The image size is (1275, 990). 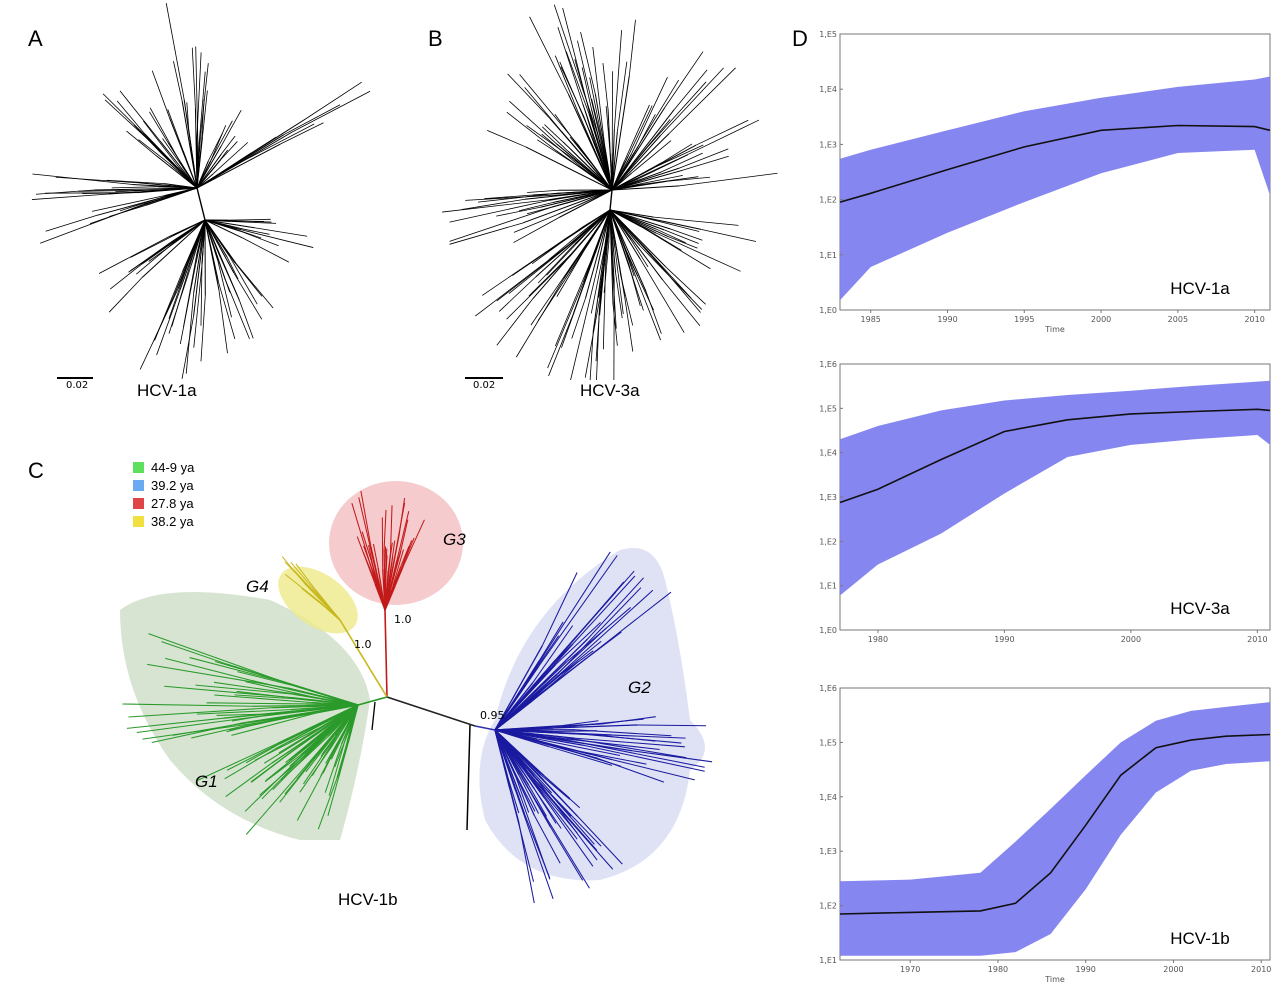 I want to click on legend-swatch, so click(x=138, y=467).